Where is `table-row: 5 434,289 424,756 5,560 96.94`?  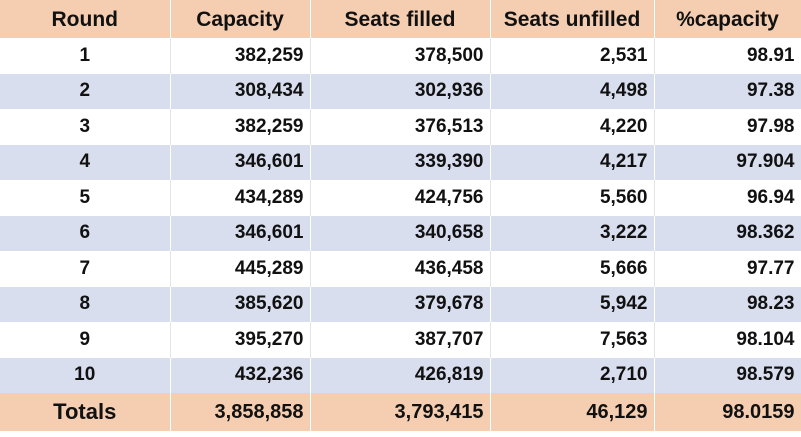
table-row: 5 434,289 424,756 5,560 96.94 is located at coordinates (400, 198).